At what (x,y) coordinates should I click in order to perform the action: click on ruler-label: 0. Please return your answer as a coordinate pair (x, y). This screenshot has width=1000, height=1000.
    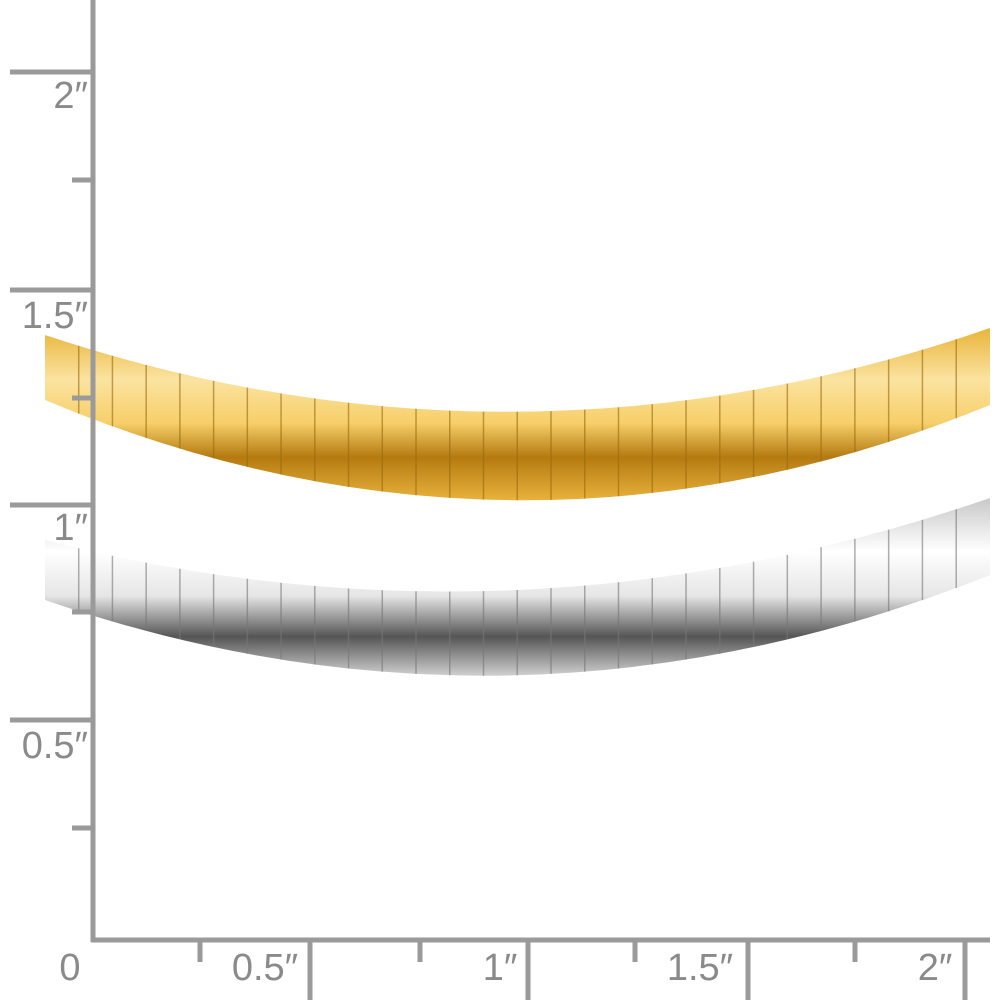
    Looking at the image, I should click on (69, 968).